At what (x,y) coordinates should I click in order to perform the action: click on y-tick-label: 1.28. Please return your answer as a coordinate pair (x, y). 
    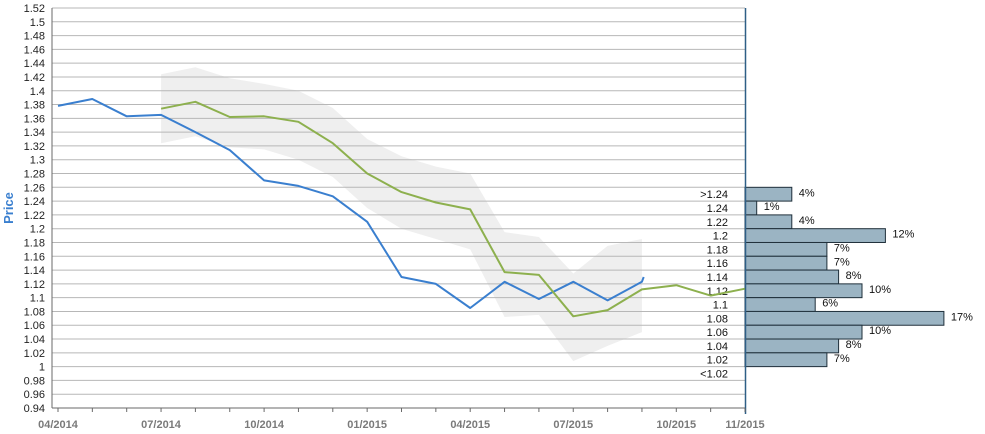
    Looking at the image, I should click on (34, 175).